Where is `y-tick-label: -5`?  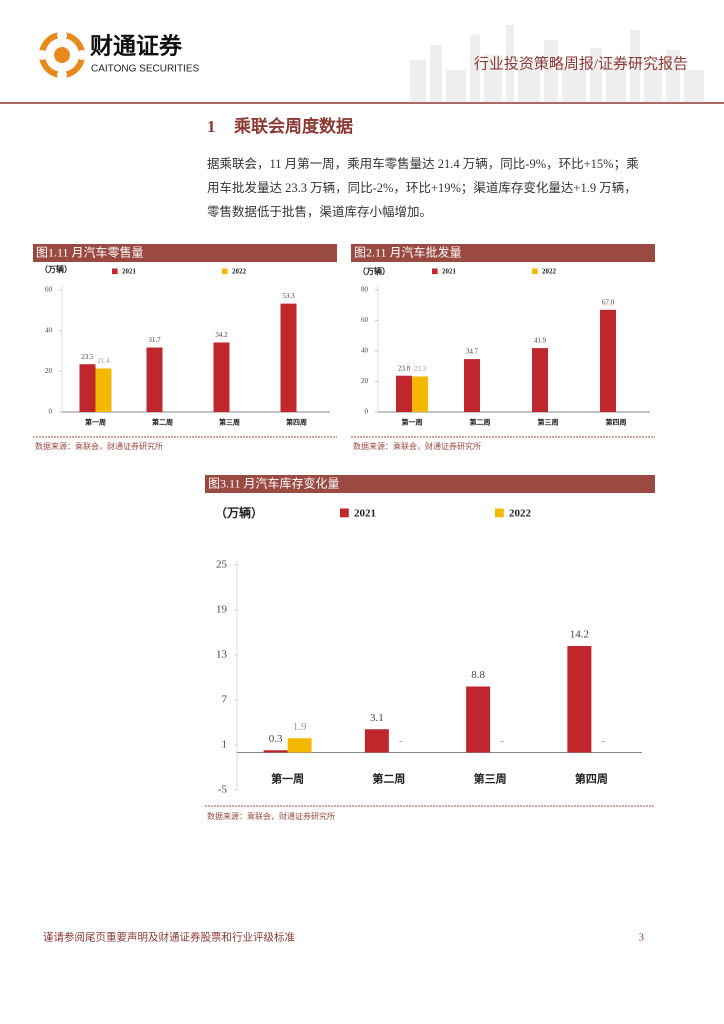 y-tick-label: -5 is located at coordinates (223, 790).